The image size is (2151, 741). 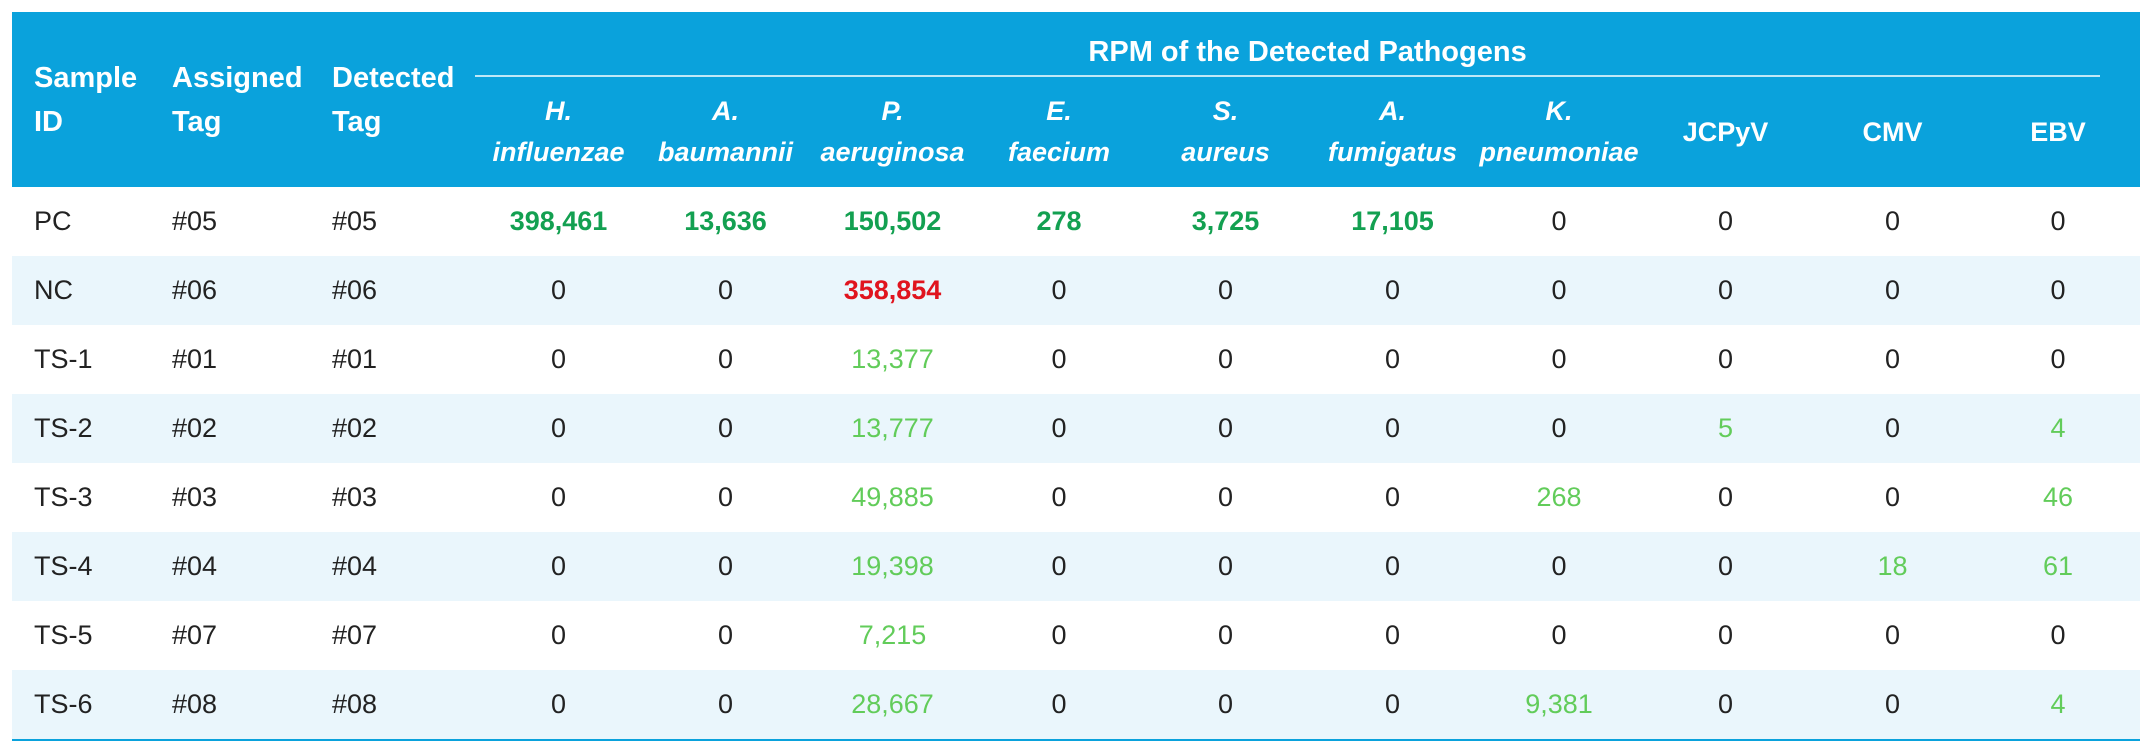 I want to click on table-row: TS-2 #02 #02 0 0 13,777 0 0 0 0 5 0 4, so click(x=1076, y=428).